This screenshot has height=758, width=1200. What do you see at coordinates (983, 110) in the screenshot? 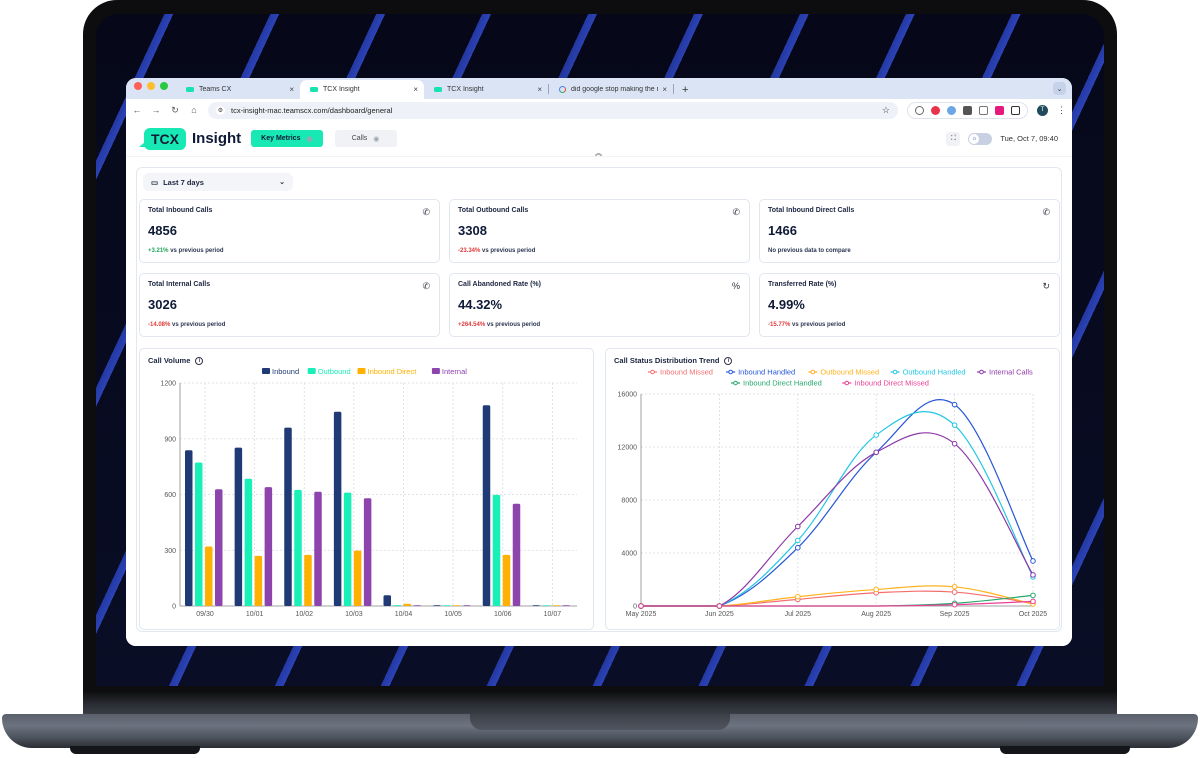
I see `camera-extension-icon` at bounding box center [983, 110].